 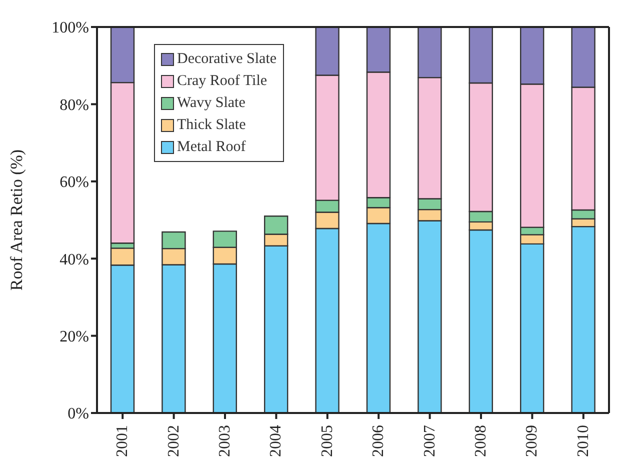 What do you see at coordinates (225, 441) in the screenshot?
I see `x-tick-label: 2003` at bounding box center [225, 441].